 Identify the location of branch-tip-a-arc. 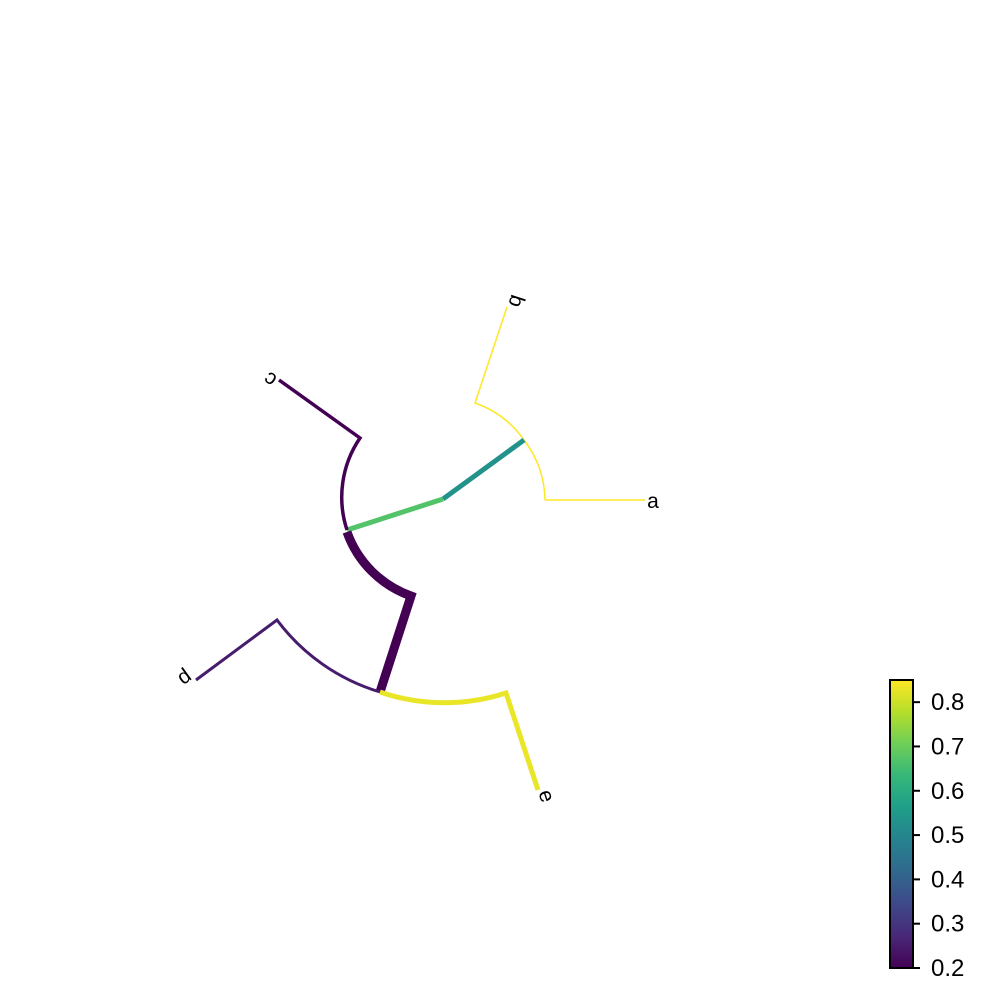
(534, 470).